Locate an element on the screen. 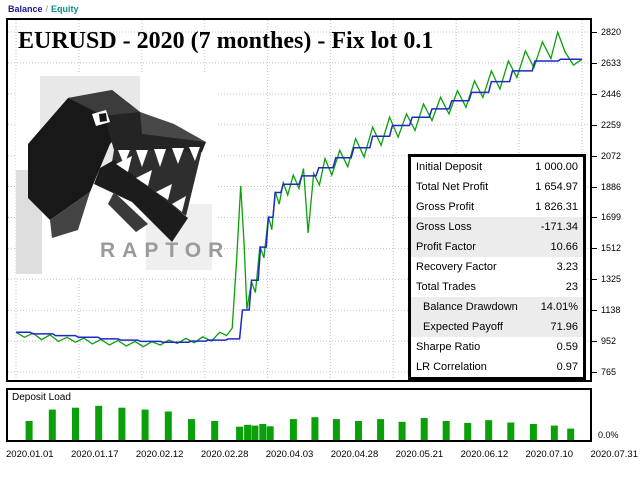 This screenshot has height=480, width=640. raptor-logo-text: RAPTOR is located at coordinates (165, 250).